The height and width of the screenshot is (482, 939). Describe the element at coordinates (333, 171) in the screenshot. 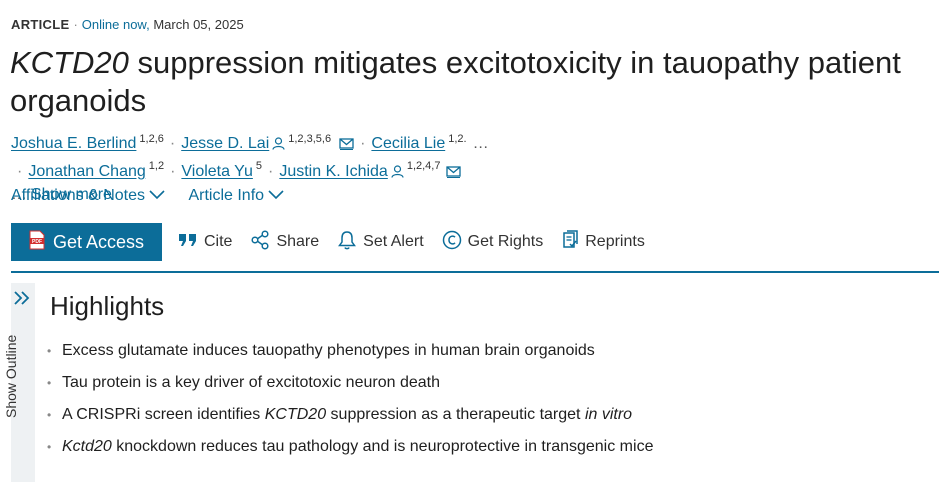

I see `author-link: Justin K. Ichida` at that location.